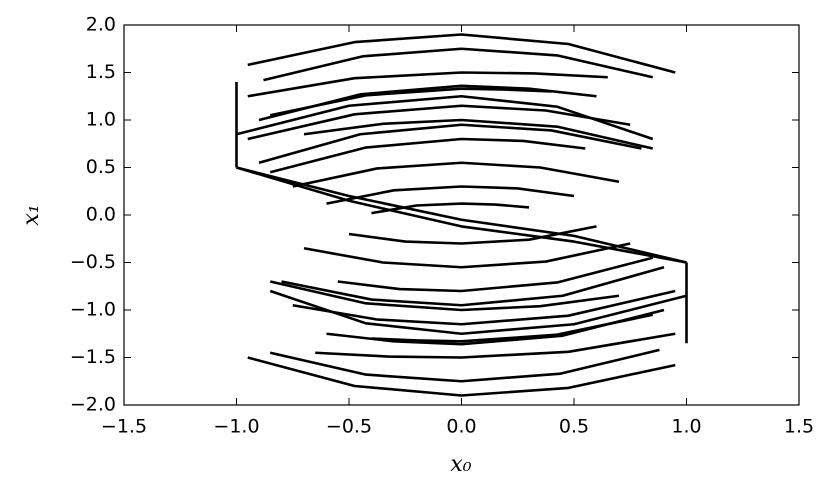  What do you see at coordinates (101, 167) in the screenshot?
I see `y-tick-label: 0.5` at bounding box center [101, 167].